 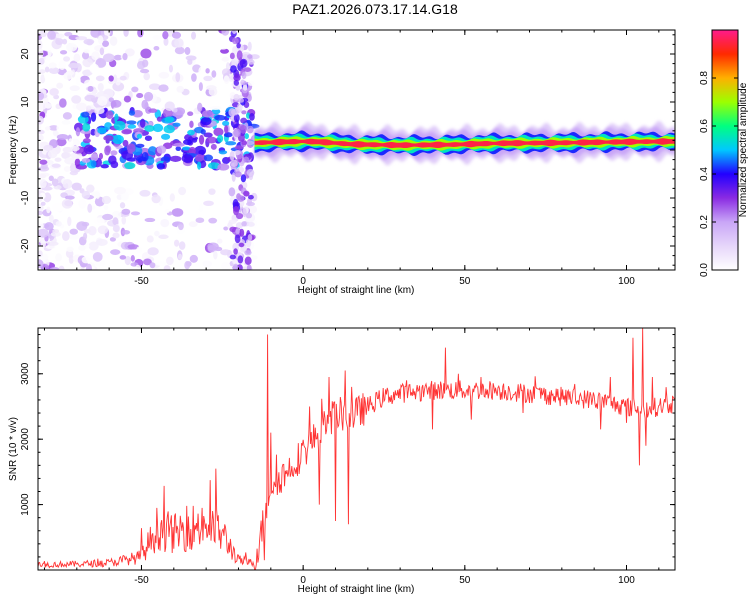 What do you see at coordinates (13, 150) in the screenshot?
I see `spectrogram-y-label: Frequency (Hz)` at bounding box center [13, 150].